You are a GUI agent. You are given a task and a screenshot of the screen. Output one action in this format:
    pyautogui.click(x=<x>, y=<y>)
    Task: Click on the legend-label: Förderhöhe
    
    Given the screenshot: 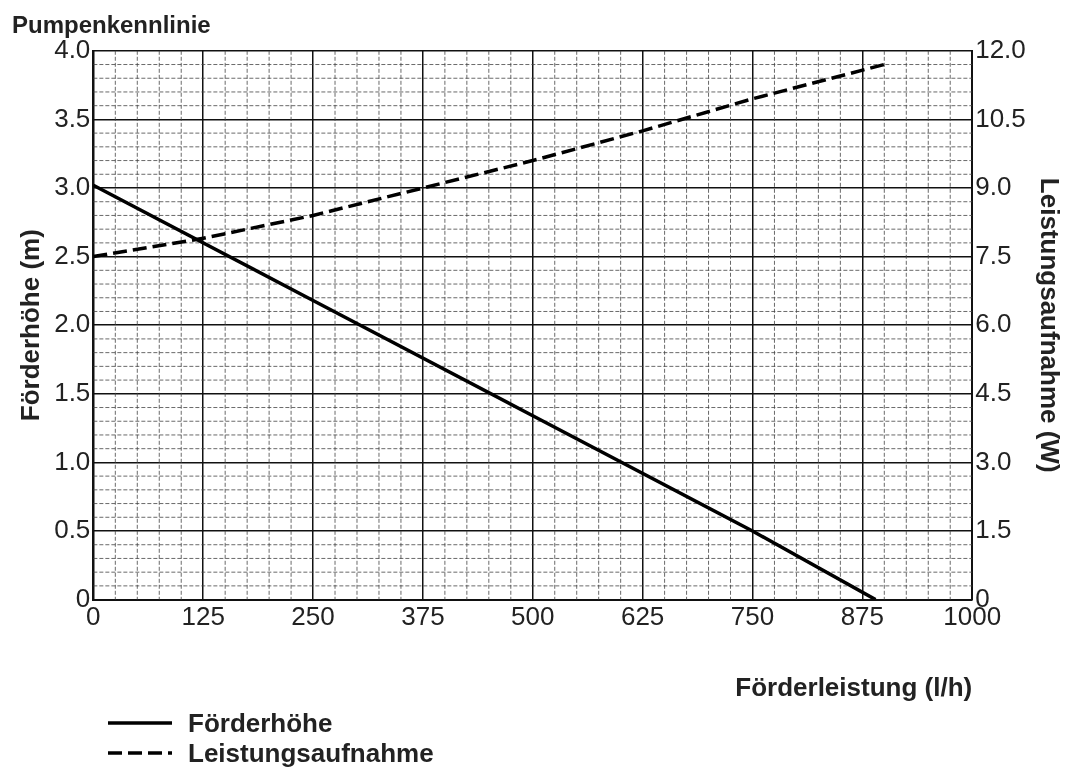 What is the action you would take?
    pyautogui.click(x=260, y=723)
    